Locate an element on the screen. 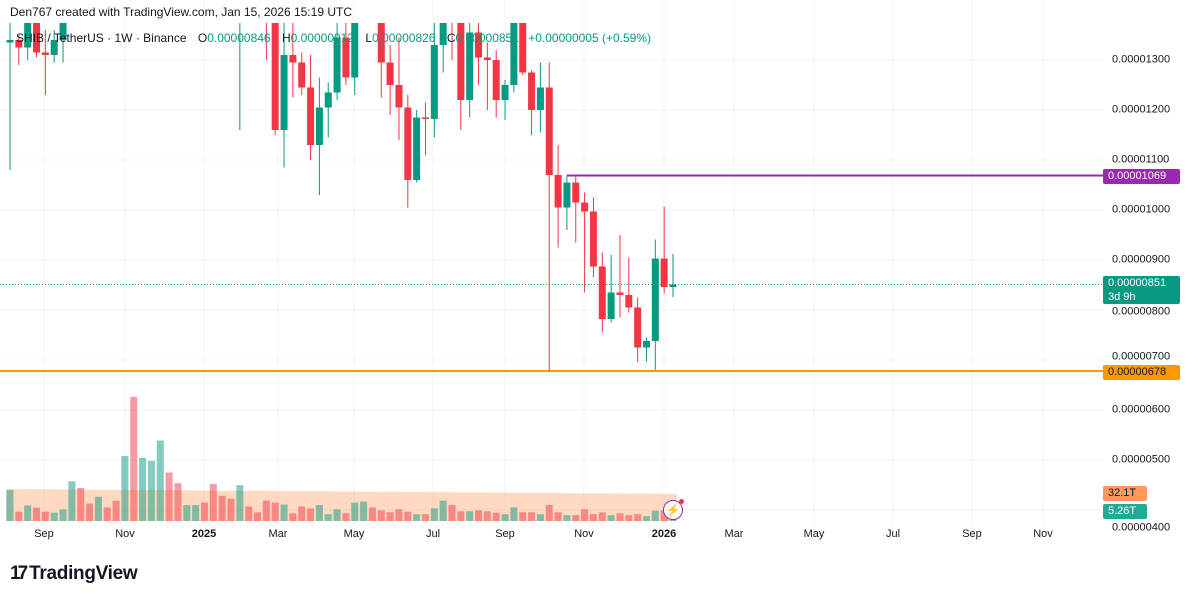 This screenshot has height=600, width=1200. open-value: 0.00000846 is located at coordinates (239, 38).